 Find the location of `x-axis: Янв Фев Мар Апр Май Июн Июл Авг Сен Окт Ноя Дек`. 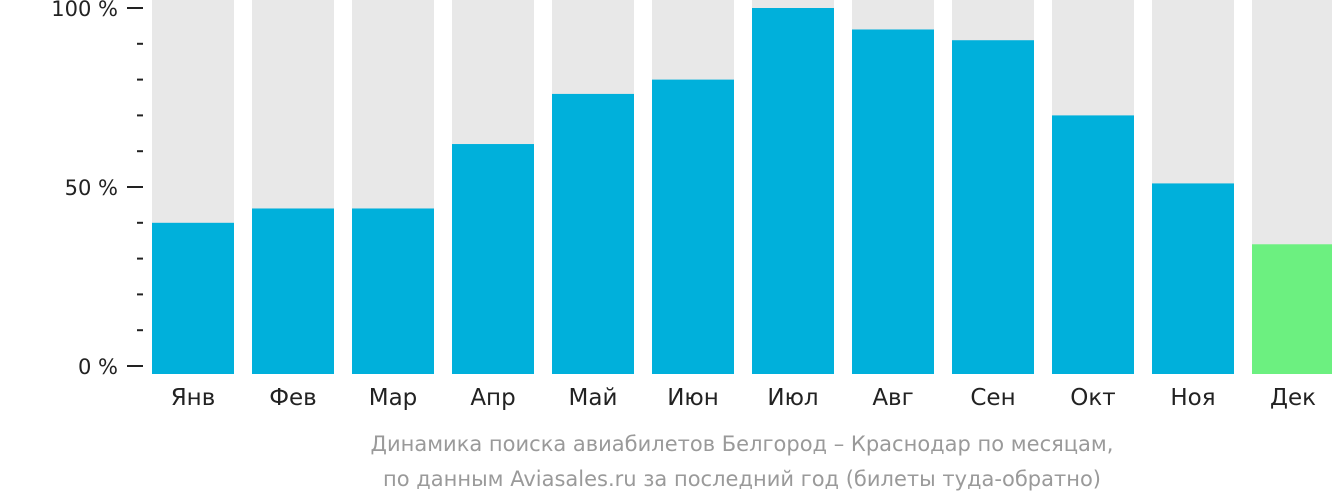

x-axis: Янв Фев Мар Апр Май Июн Июл Авг Сен Окт Ноя Дек is located at coordinates (743, 398).